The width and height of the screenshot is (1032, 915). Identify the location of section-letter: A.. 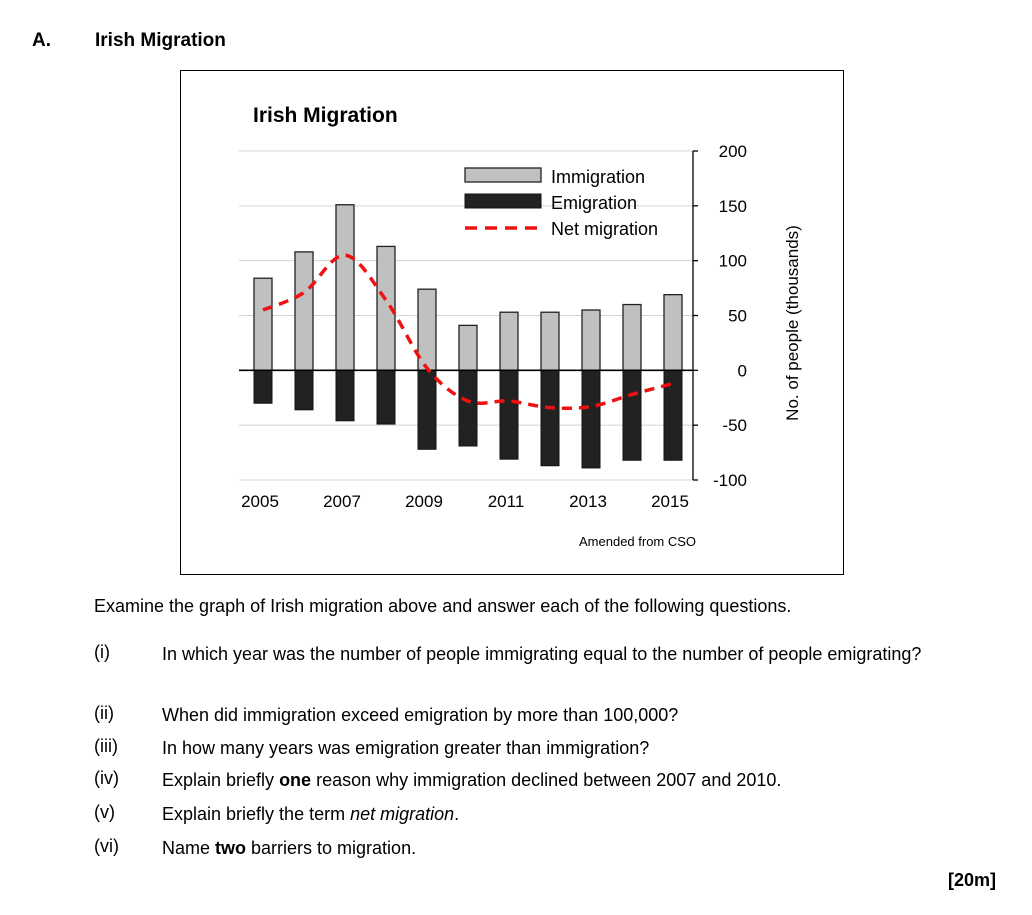
(41, 40).